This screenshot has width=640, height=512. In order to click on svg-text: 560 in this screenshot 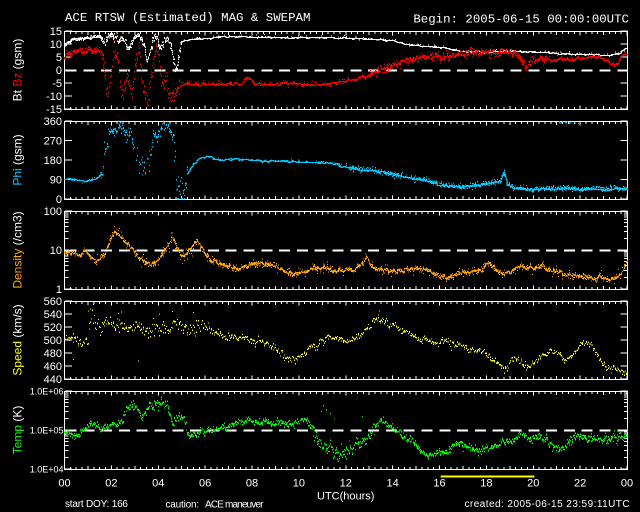, I will do `click(53, 302)`.